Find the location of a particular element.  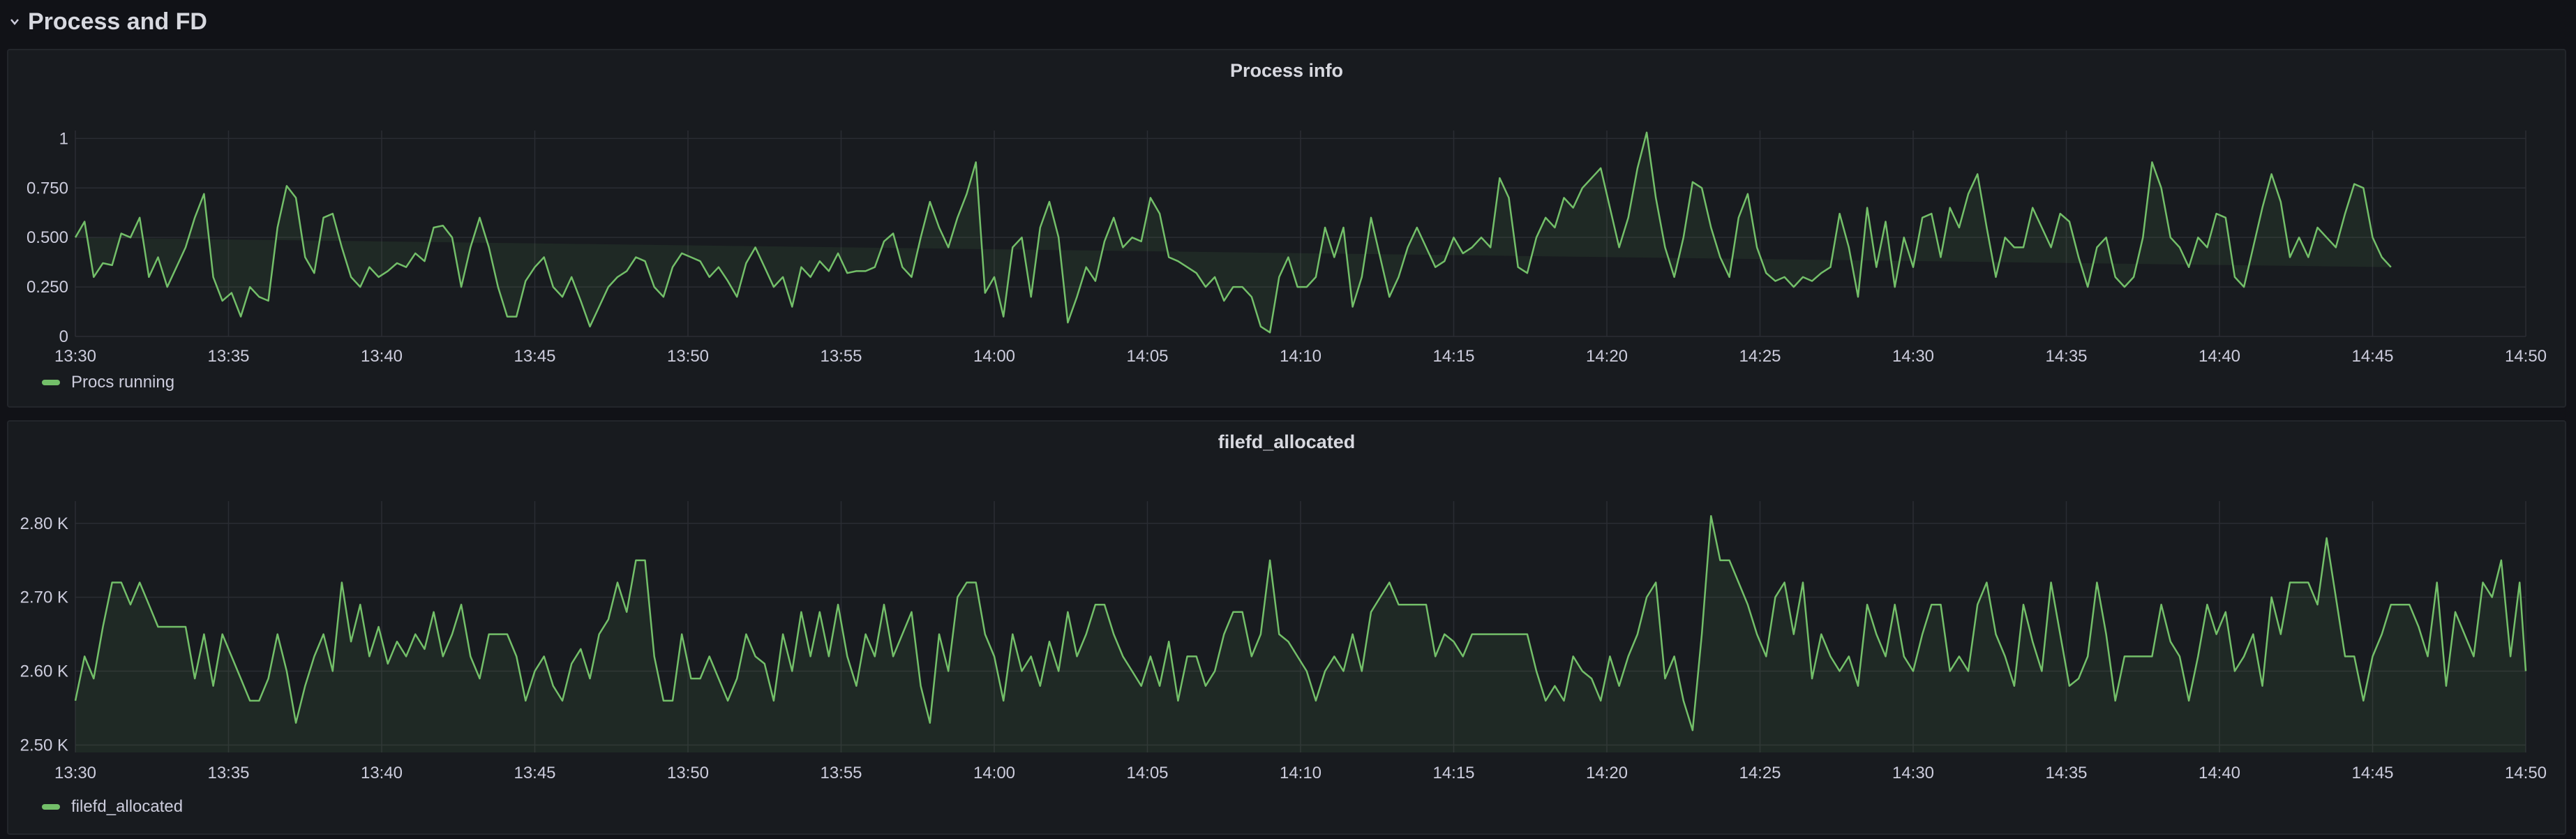

y-tick-label: 0.750 is located at coordinates (47, 189).